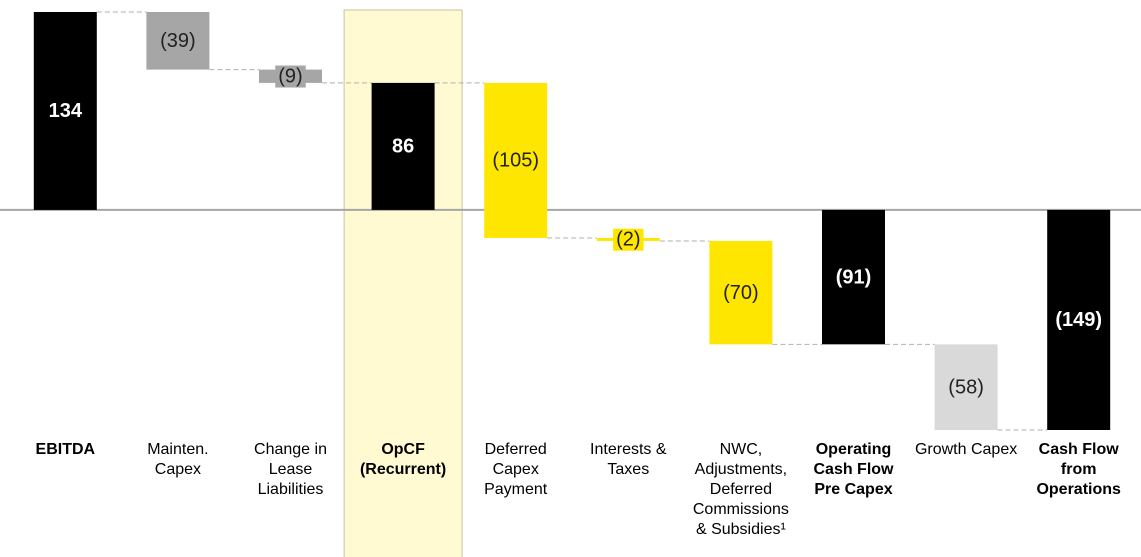  I want to click on value-label: (58), so click(966, 387).